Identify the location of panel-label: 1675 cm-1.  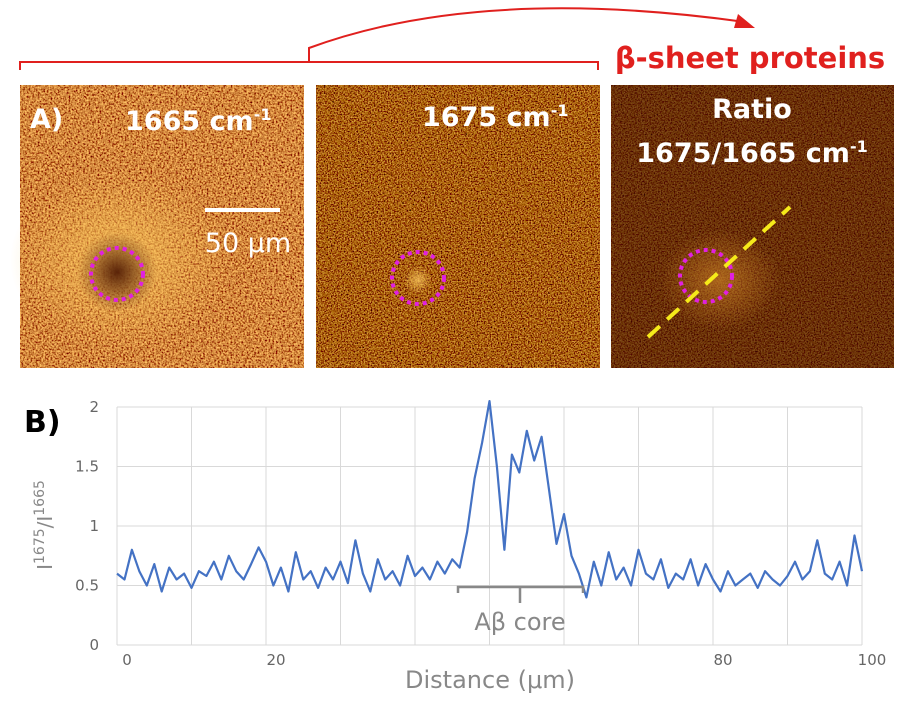
(495, 117).